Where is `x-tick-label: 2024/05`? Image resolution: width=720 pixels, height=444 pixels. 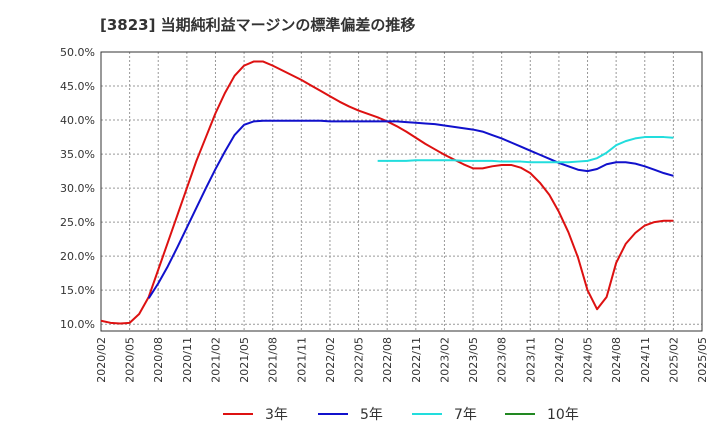
x-tick-label: 2024/05 is located at coordinates (588, 360).